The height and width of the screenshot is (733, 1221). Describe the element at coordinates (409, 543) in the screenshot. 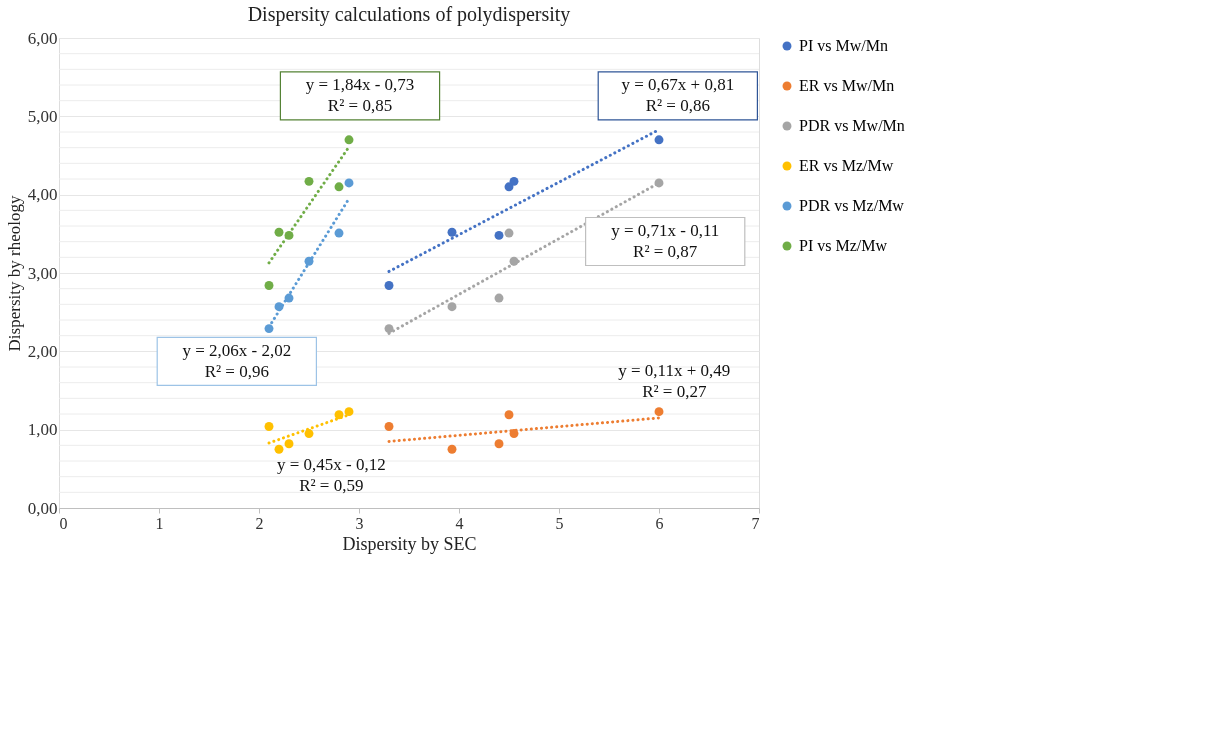

I see `x-axis-title: Dispersity by SEC` at that location.